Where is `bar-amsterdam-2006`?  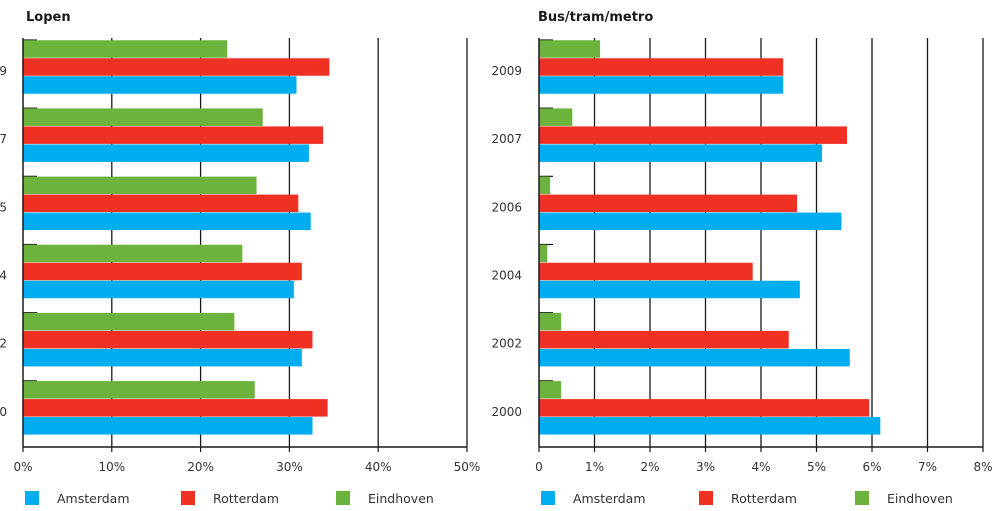 bar-amsterdam-2006 is located at coordinates (690, 221).